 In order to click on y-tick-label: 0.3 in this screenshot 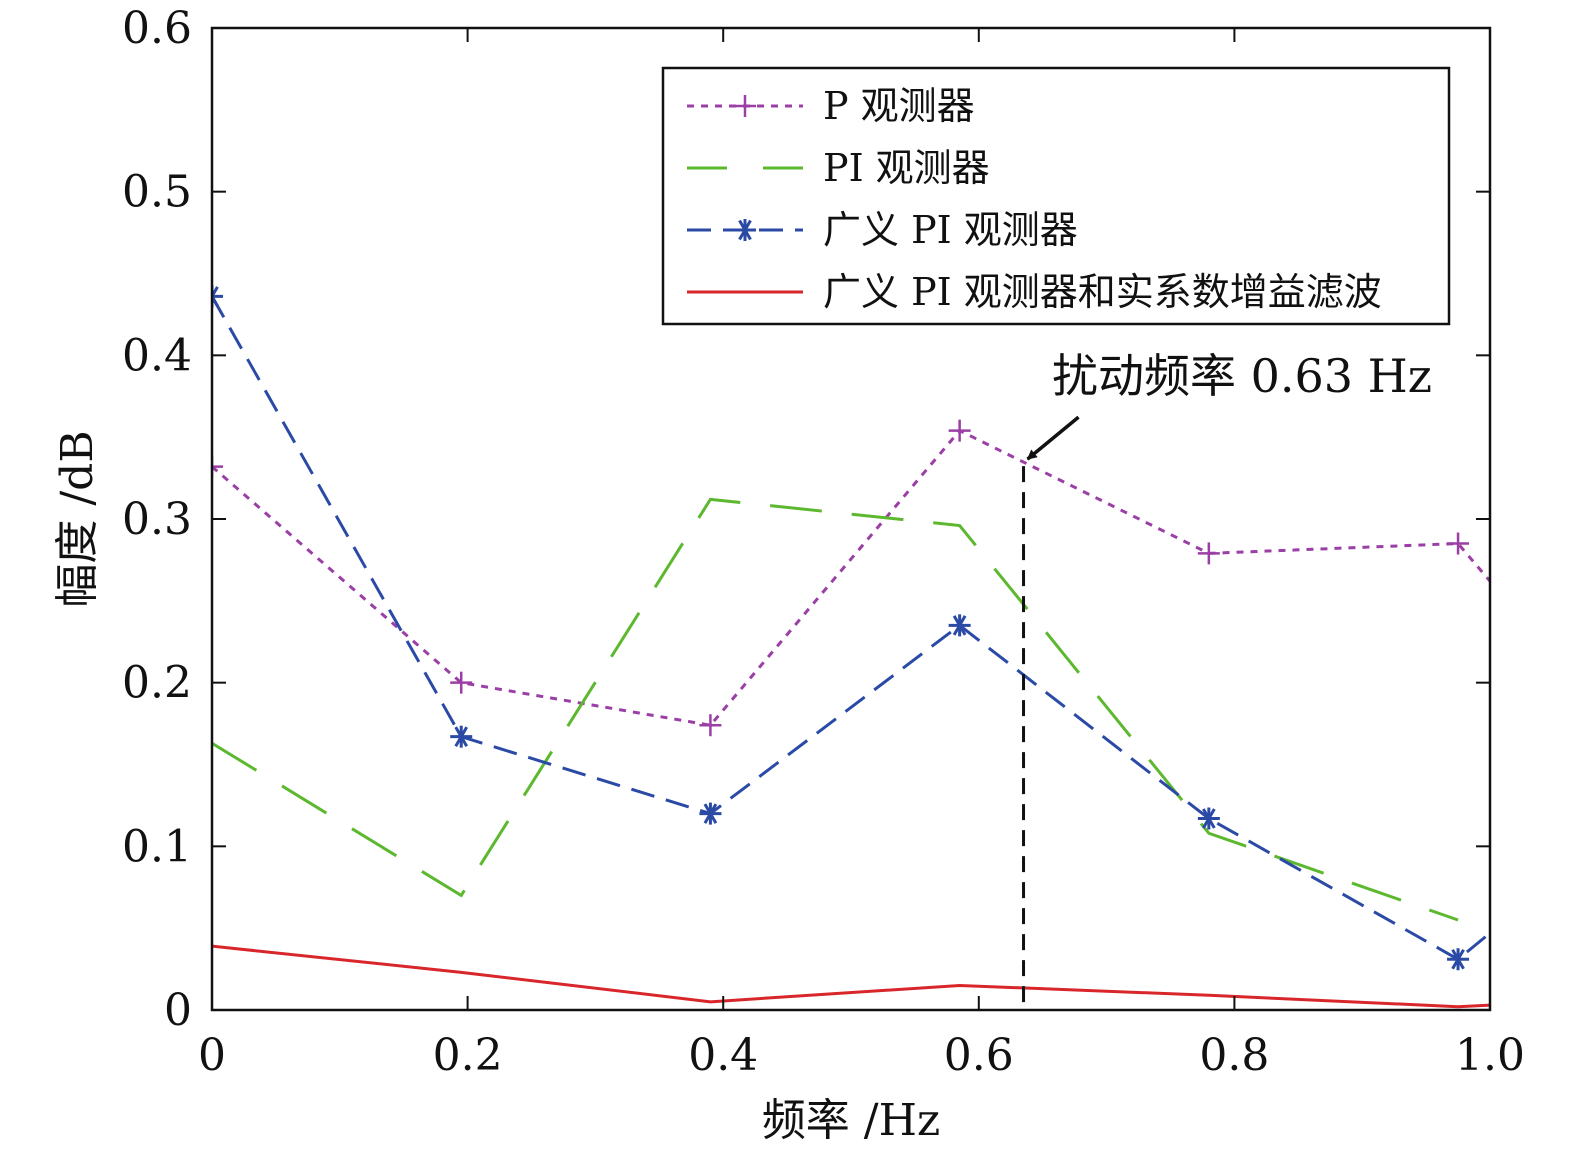, I will do `click(157, 519)`.